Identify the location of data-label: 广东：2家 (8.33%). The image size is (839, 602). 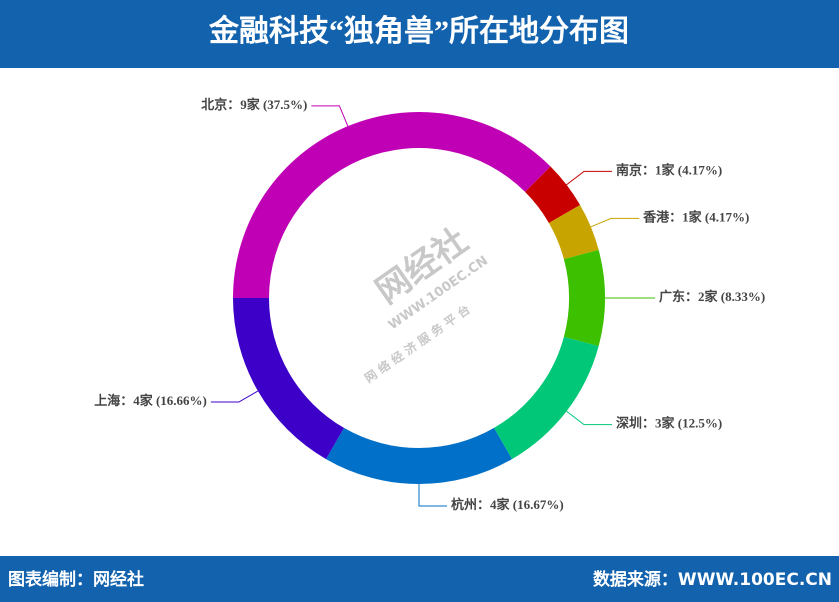
(712, 296).